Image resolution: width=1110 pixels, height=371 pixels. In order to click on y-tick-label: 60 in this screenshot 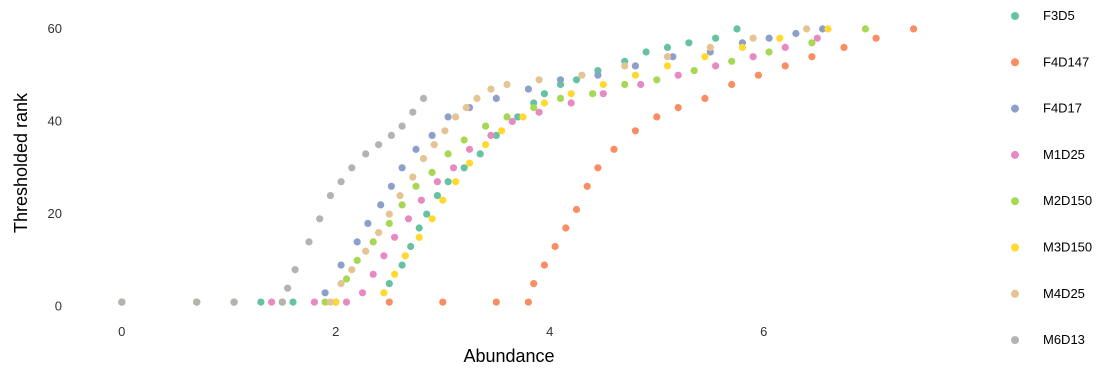, I will do `click(55, 28)`.